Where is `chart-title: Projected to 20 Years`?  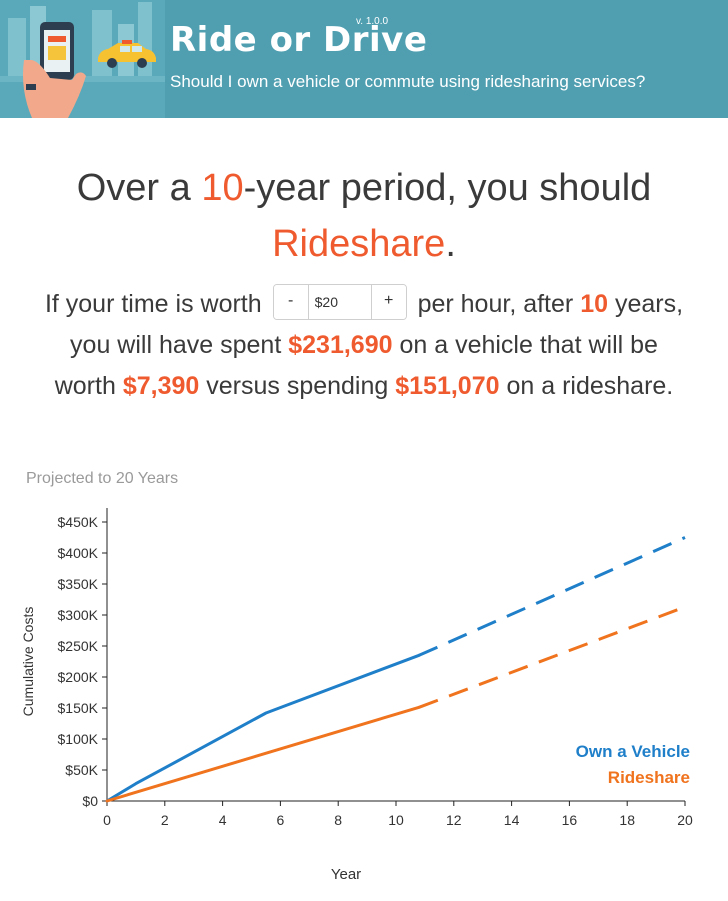 chart-title: Projected to 20 Years is located at coordinates (102, 478).